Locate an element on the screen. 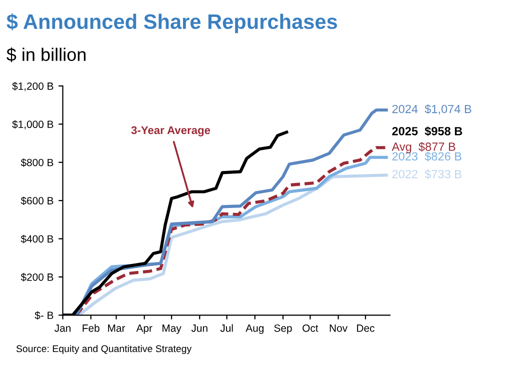 The image size is (532, 382). source-note: Source: Equity and Quantitative Strategy is located at coordinates (104, 349).